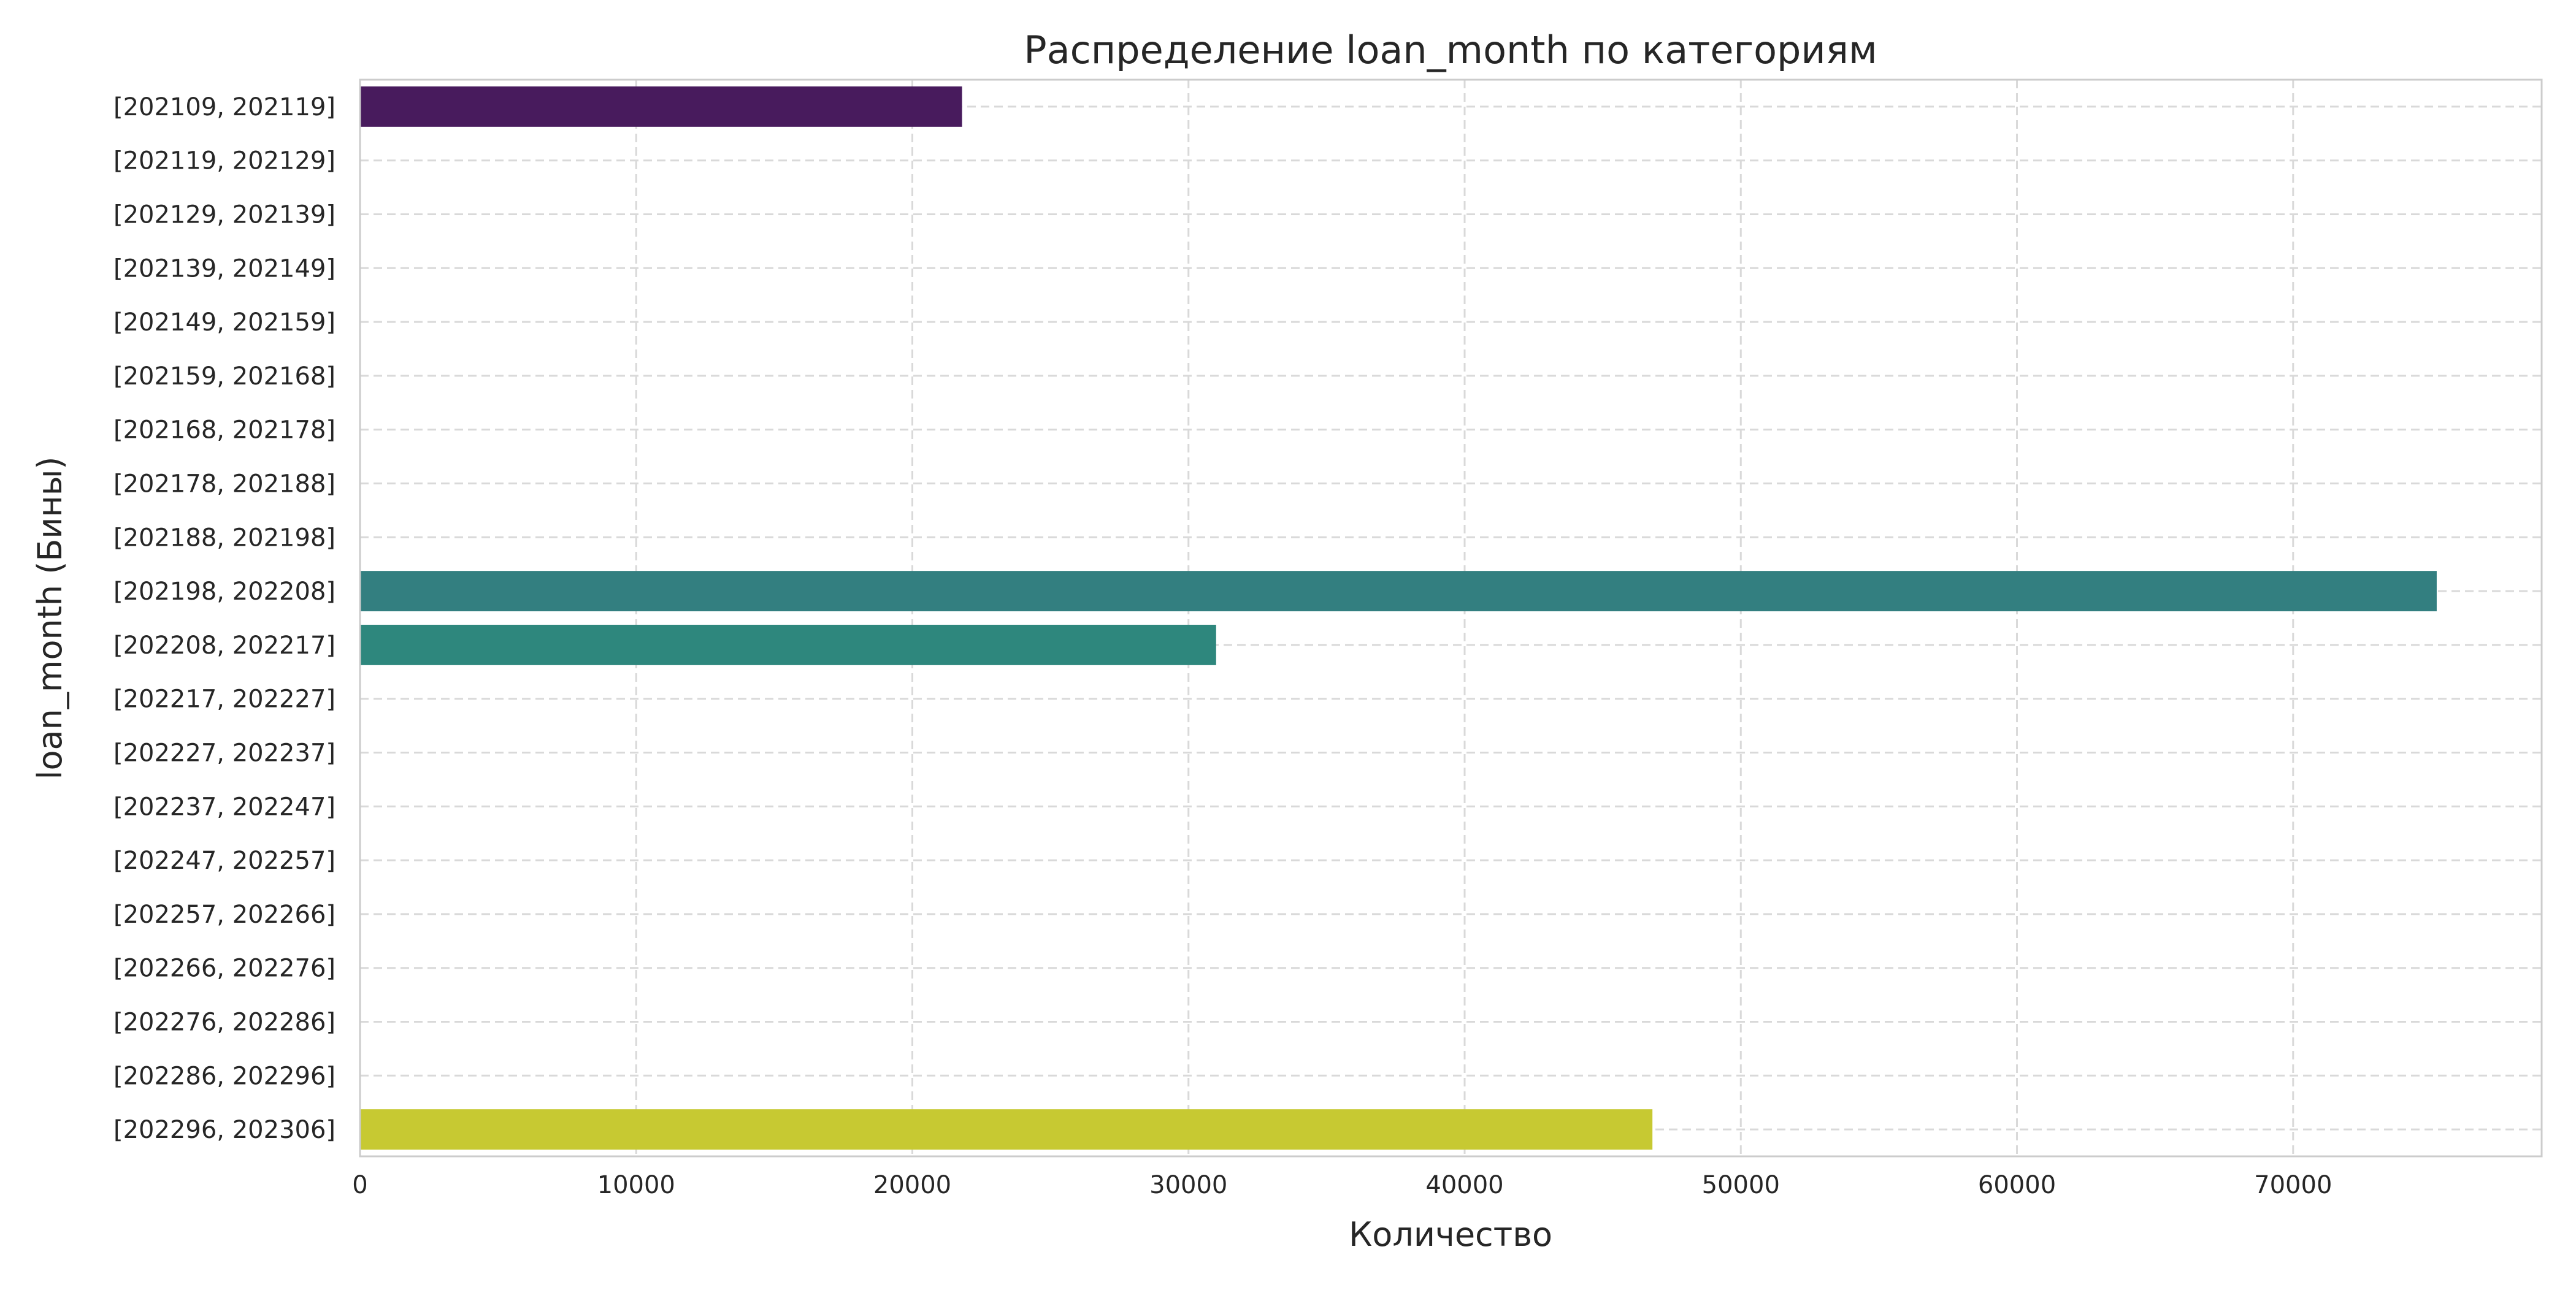  What do you see at coordinates (1342, 1185) in the screenshot?
I see `x-tick-labels: 0 10000 20000 30000 40000 50000 60000 70000` at bounding box center [1342, 1185].